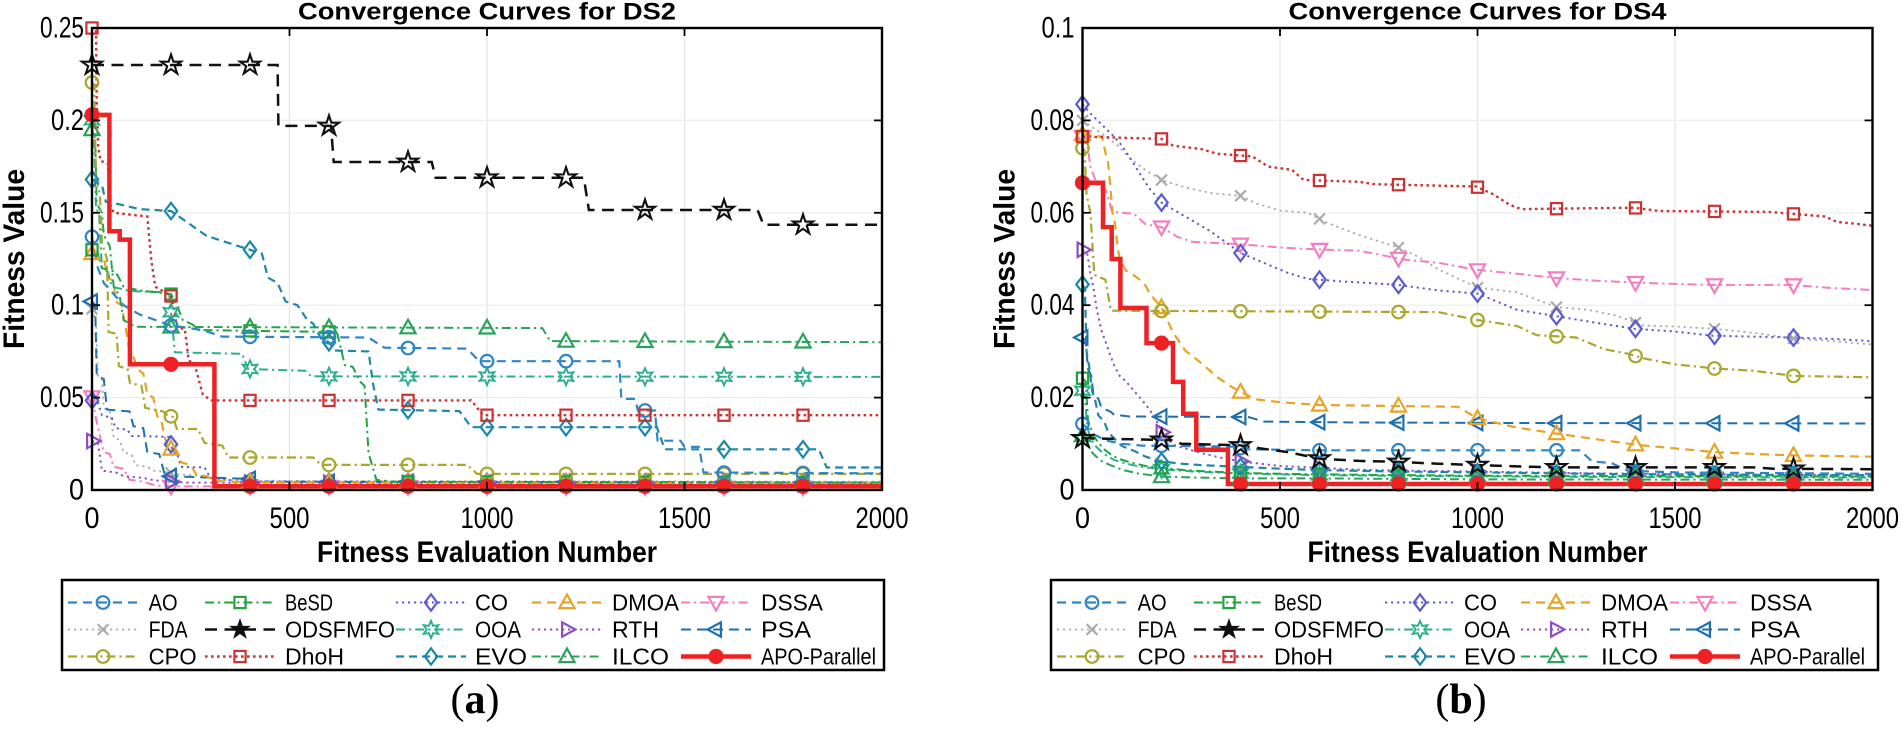 Image resolution: width=1901 pixels, height=732 pixels. I want to click on svg-text: (b), so click(1460, 700).